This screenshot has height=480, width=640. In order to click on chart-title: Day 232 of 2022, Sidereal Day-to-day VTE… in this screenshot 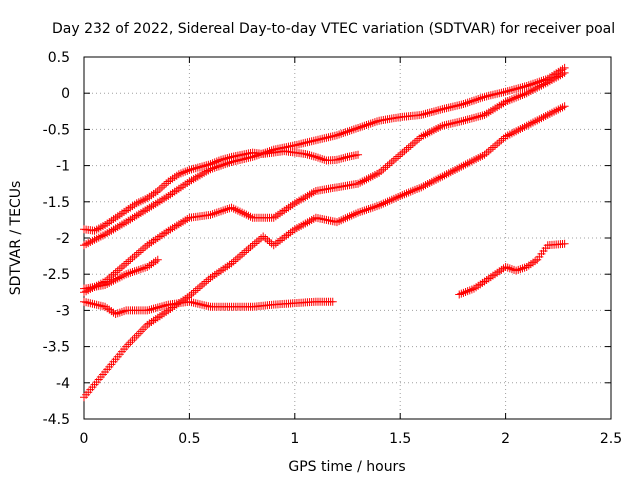, I will do `click(333, 29)`.